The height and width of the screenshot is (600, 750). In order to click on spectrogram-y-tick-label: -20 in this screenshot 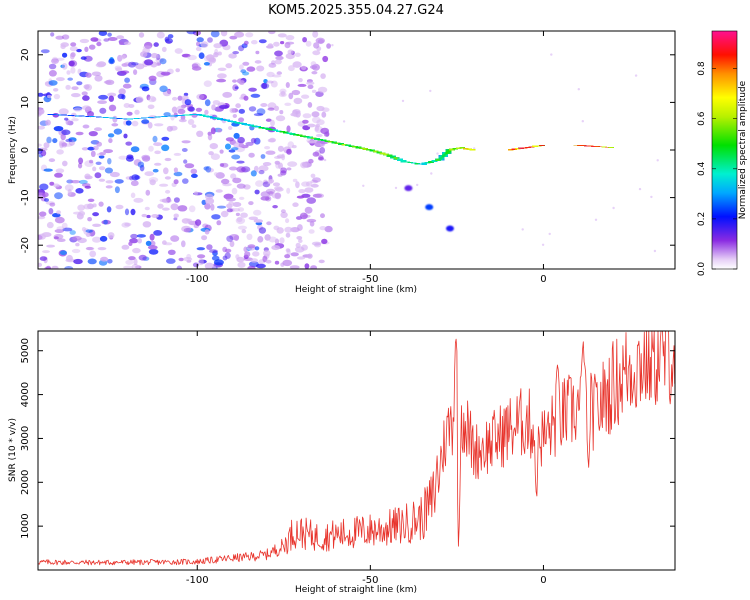, I will do `click(25, 245)`.